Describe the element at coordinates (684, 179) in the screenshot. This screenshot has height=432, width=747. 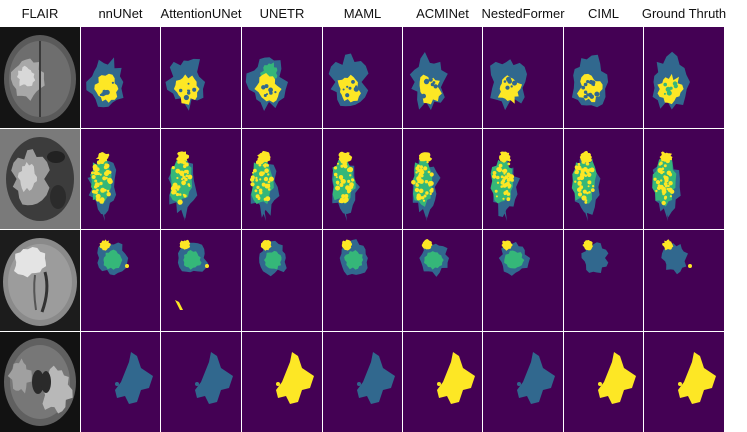
I see `segmentation-map-r1-c8` at that location.